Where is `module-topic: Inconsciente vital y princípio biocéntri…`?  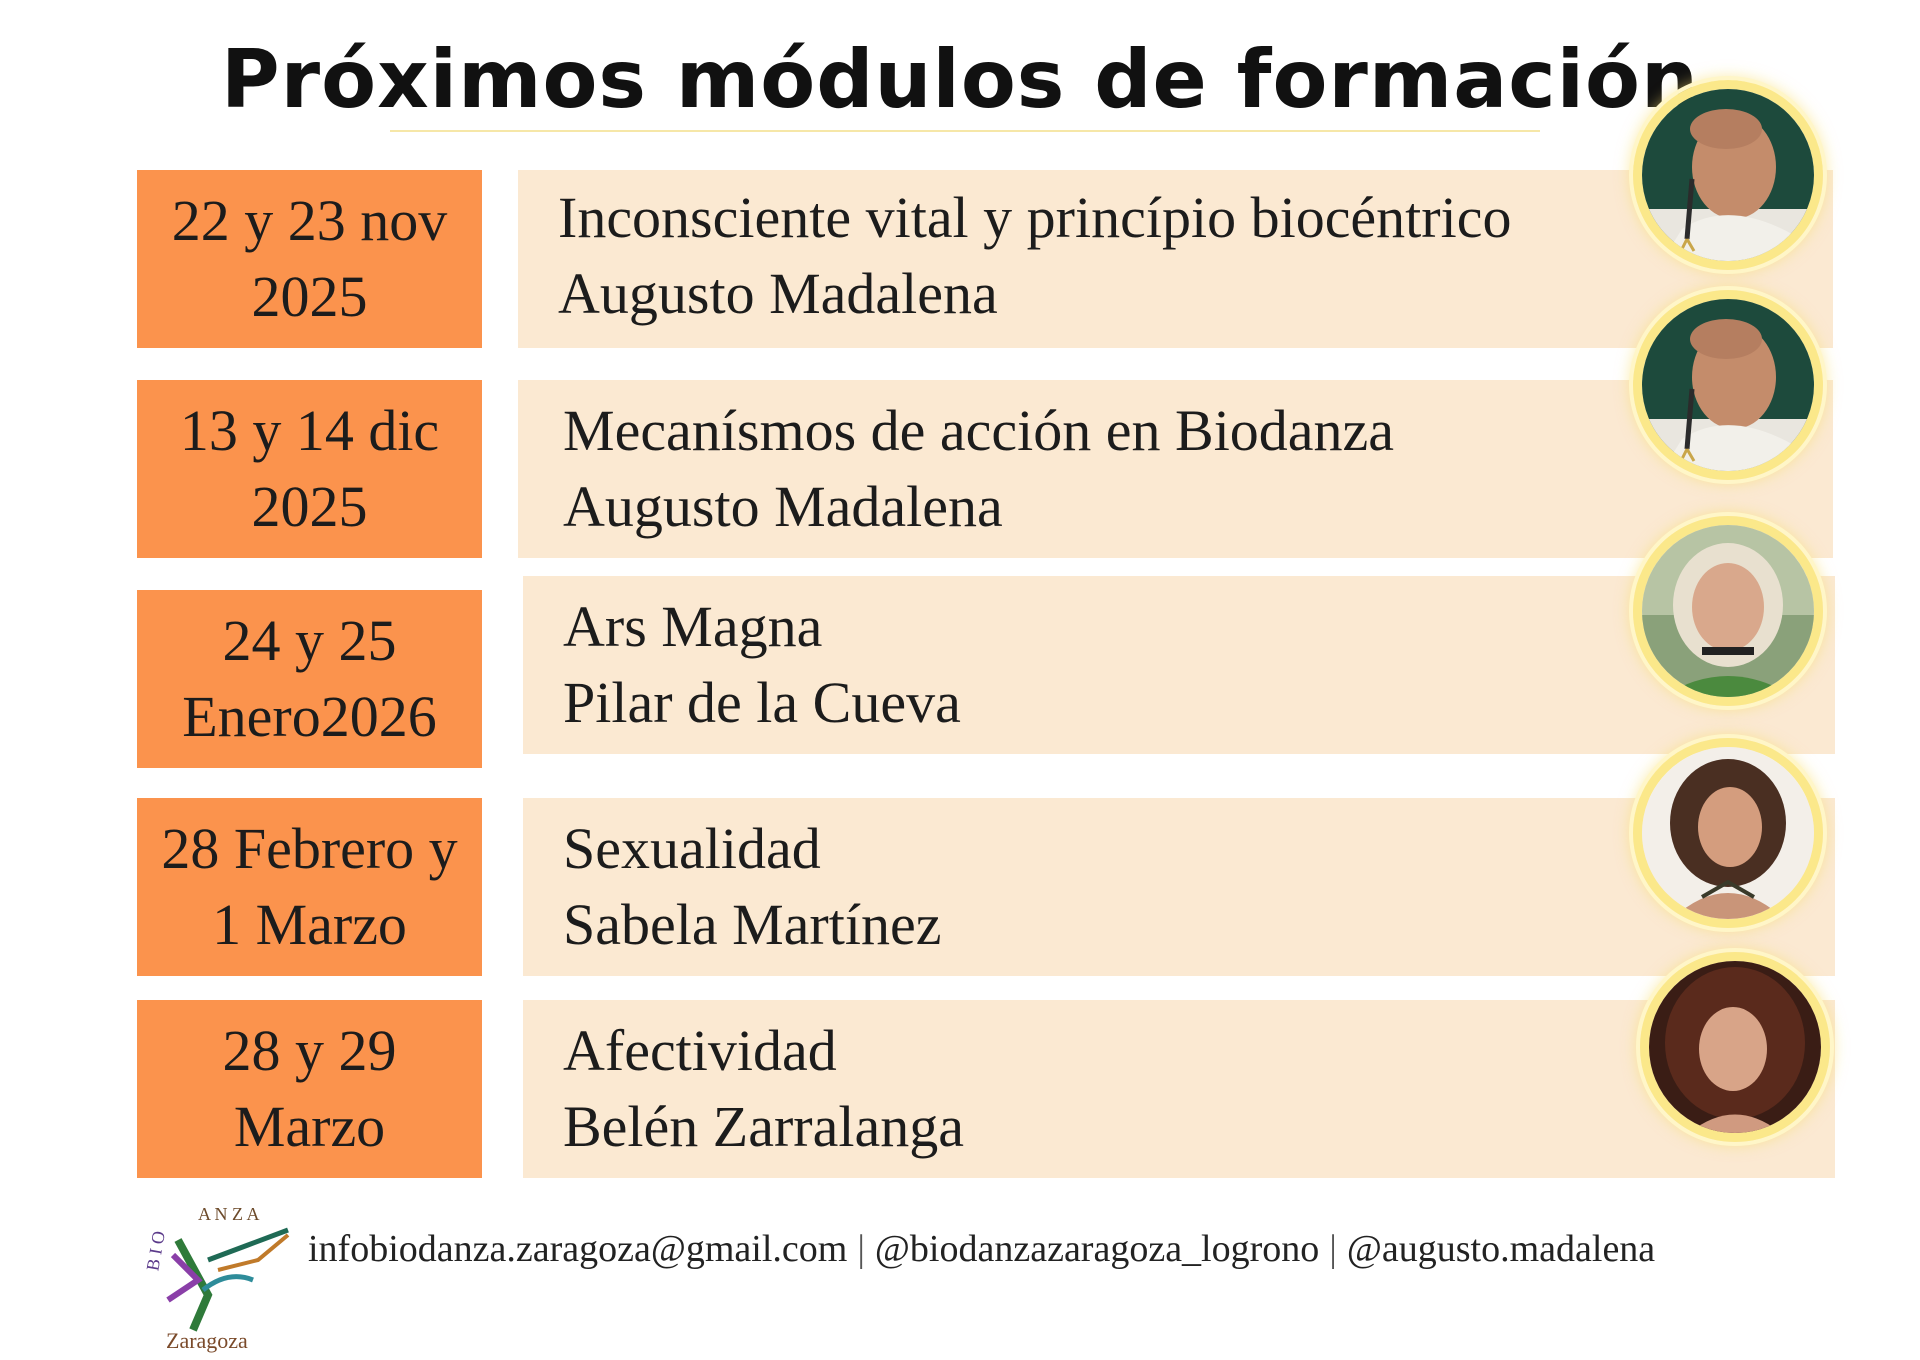
module-topic: Inconsciente vital y princípio biocéntri… is located at coordinates (1035, 217).